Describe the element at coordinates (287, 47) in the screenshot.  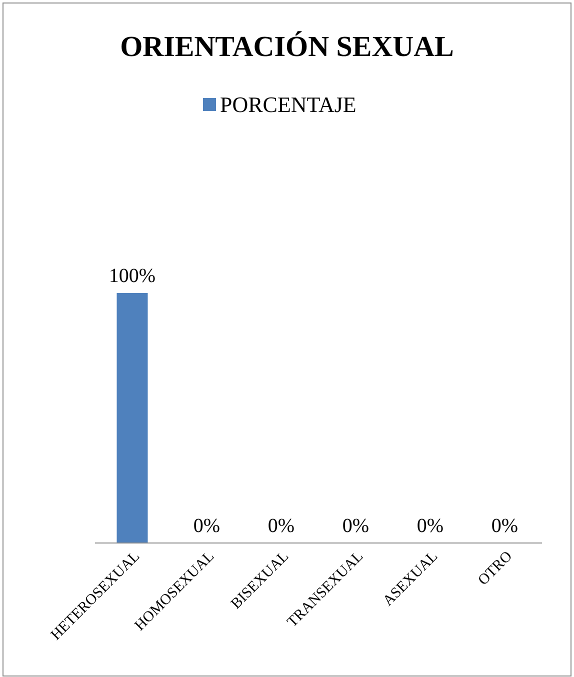
I see `chart-title: ORIENTACIÓN SEXUAL` at that location.